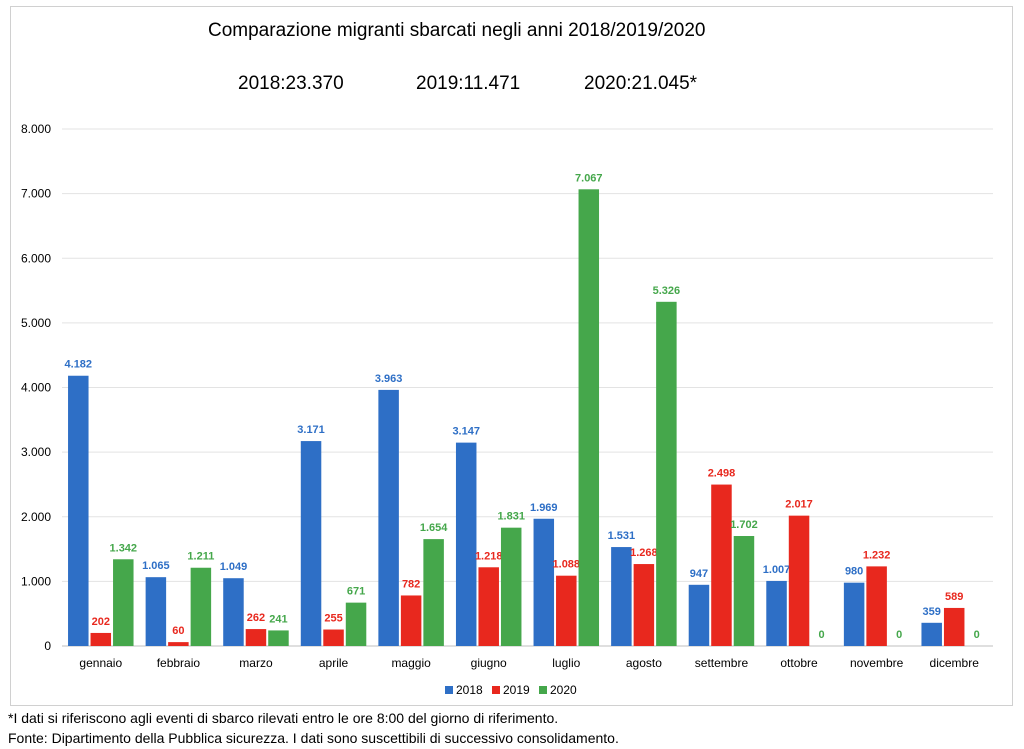 This screenshot has width=1024, height=749. What do you see at coordinates (36, 517) in the screenshot?
I see `y-tick-label: 2.000` at bounding box center [36, 517].